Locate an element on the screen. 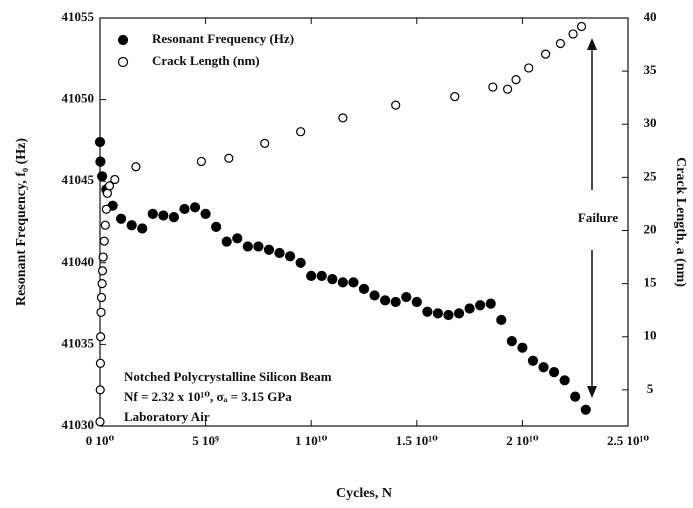 Image resolution: width=693 pixels, height=508 pixels. y2-tick-label: 35 is located at coordinates (651, 69).